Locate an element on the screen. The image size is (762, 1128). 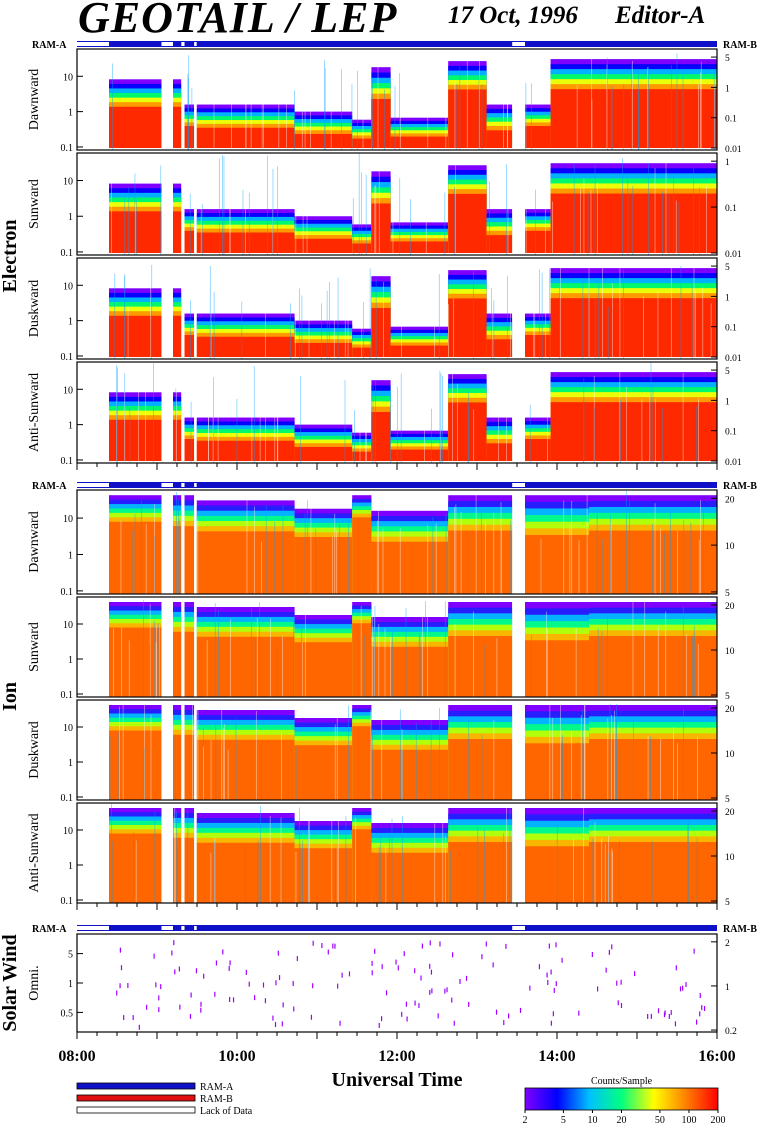
panel-4-left-tick-label-0: 10 is located at coordinates (68, 519).